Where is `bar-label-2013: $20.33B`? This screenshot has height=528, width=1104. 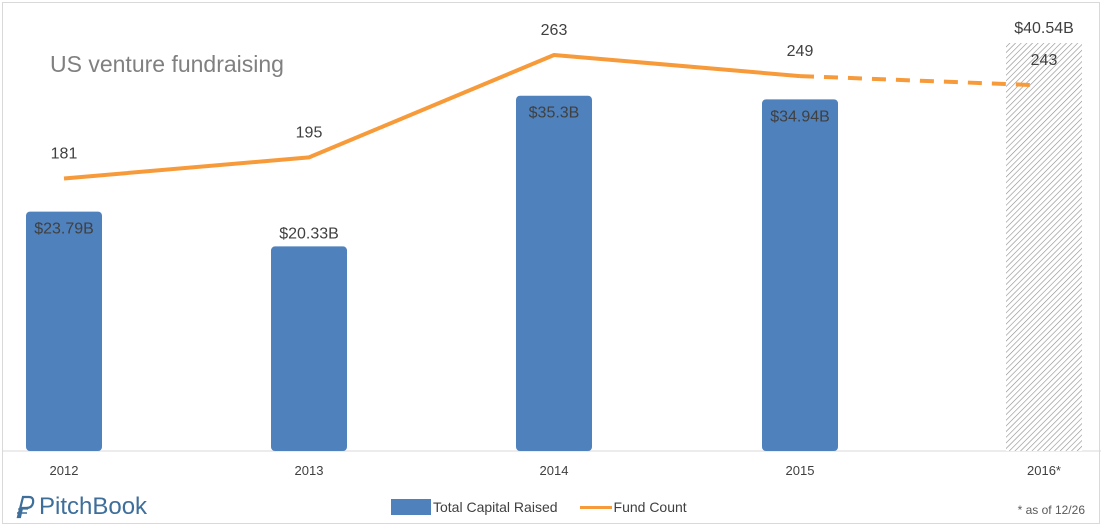
bar-label-2013: $20.33B is located at coordinates (309, 233).